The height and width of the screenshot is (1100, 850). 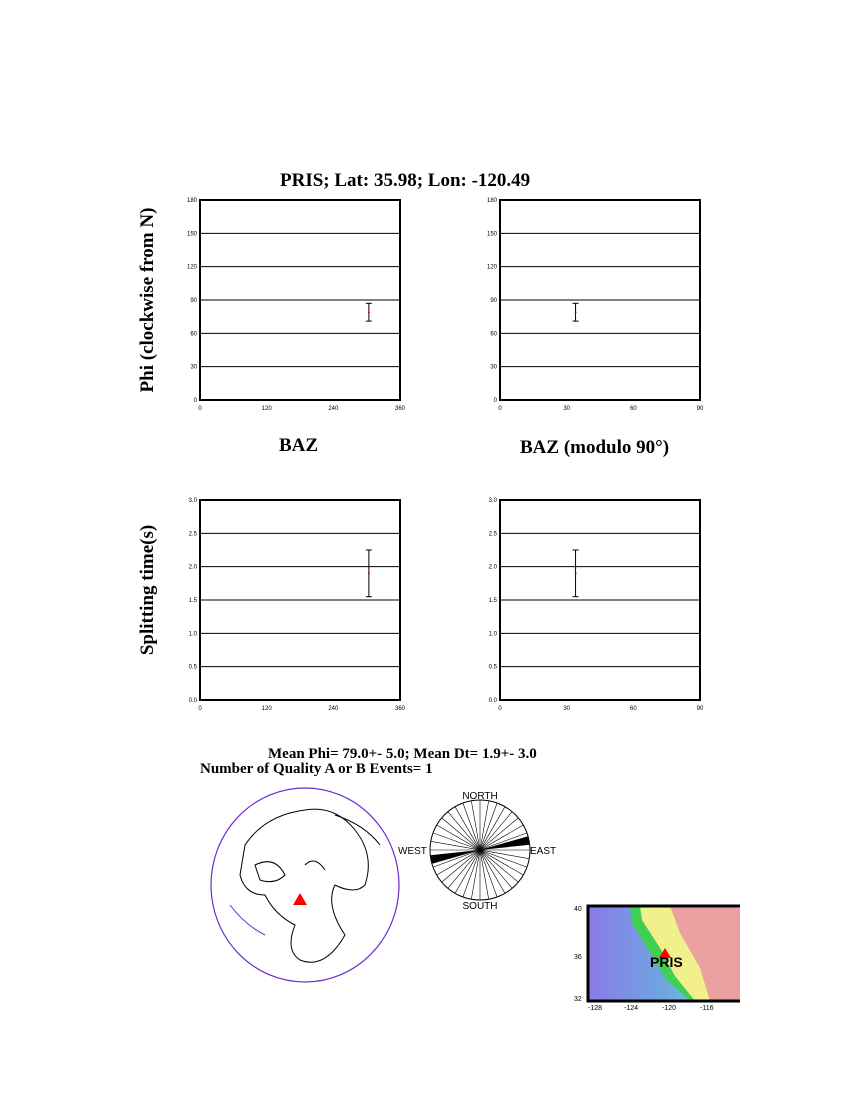 What do you see at coordinates (707, 1008) in the screenshot?
I see `map-x-tick: -116` at bounding box center [707, 1008].